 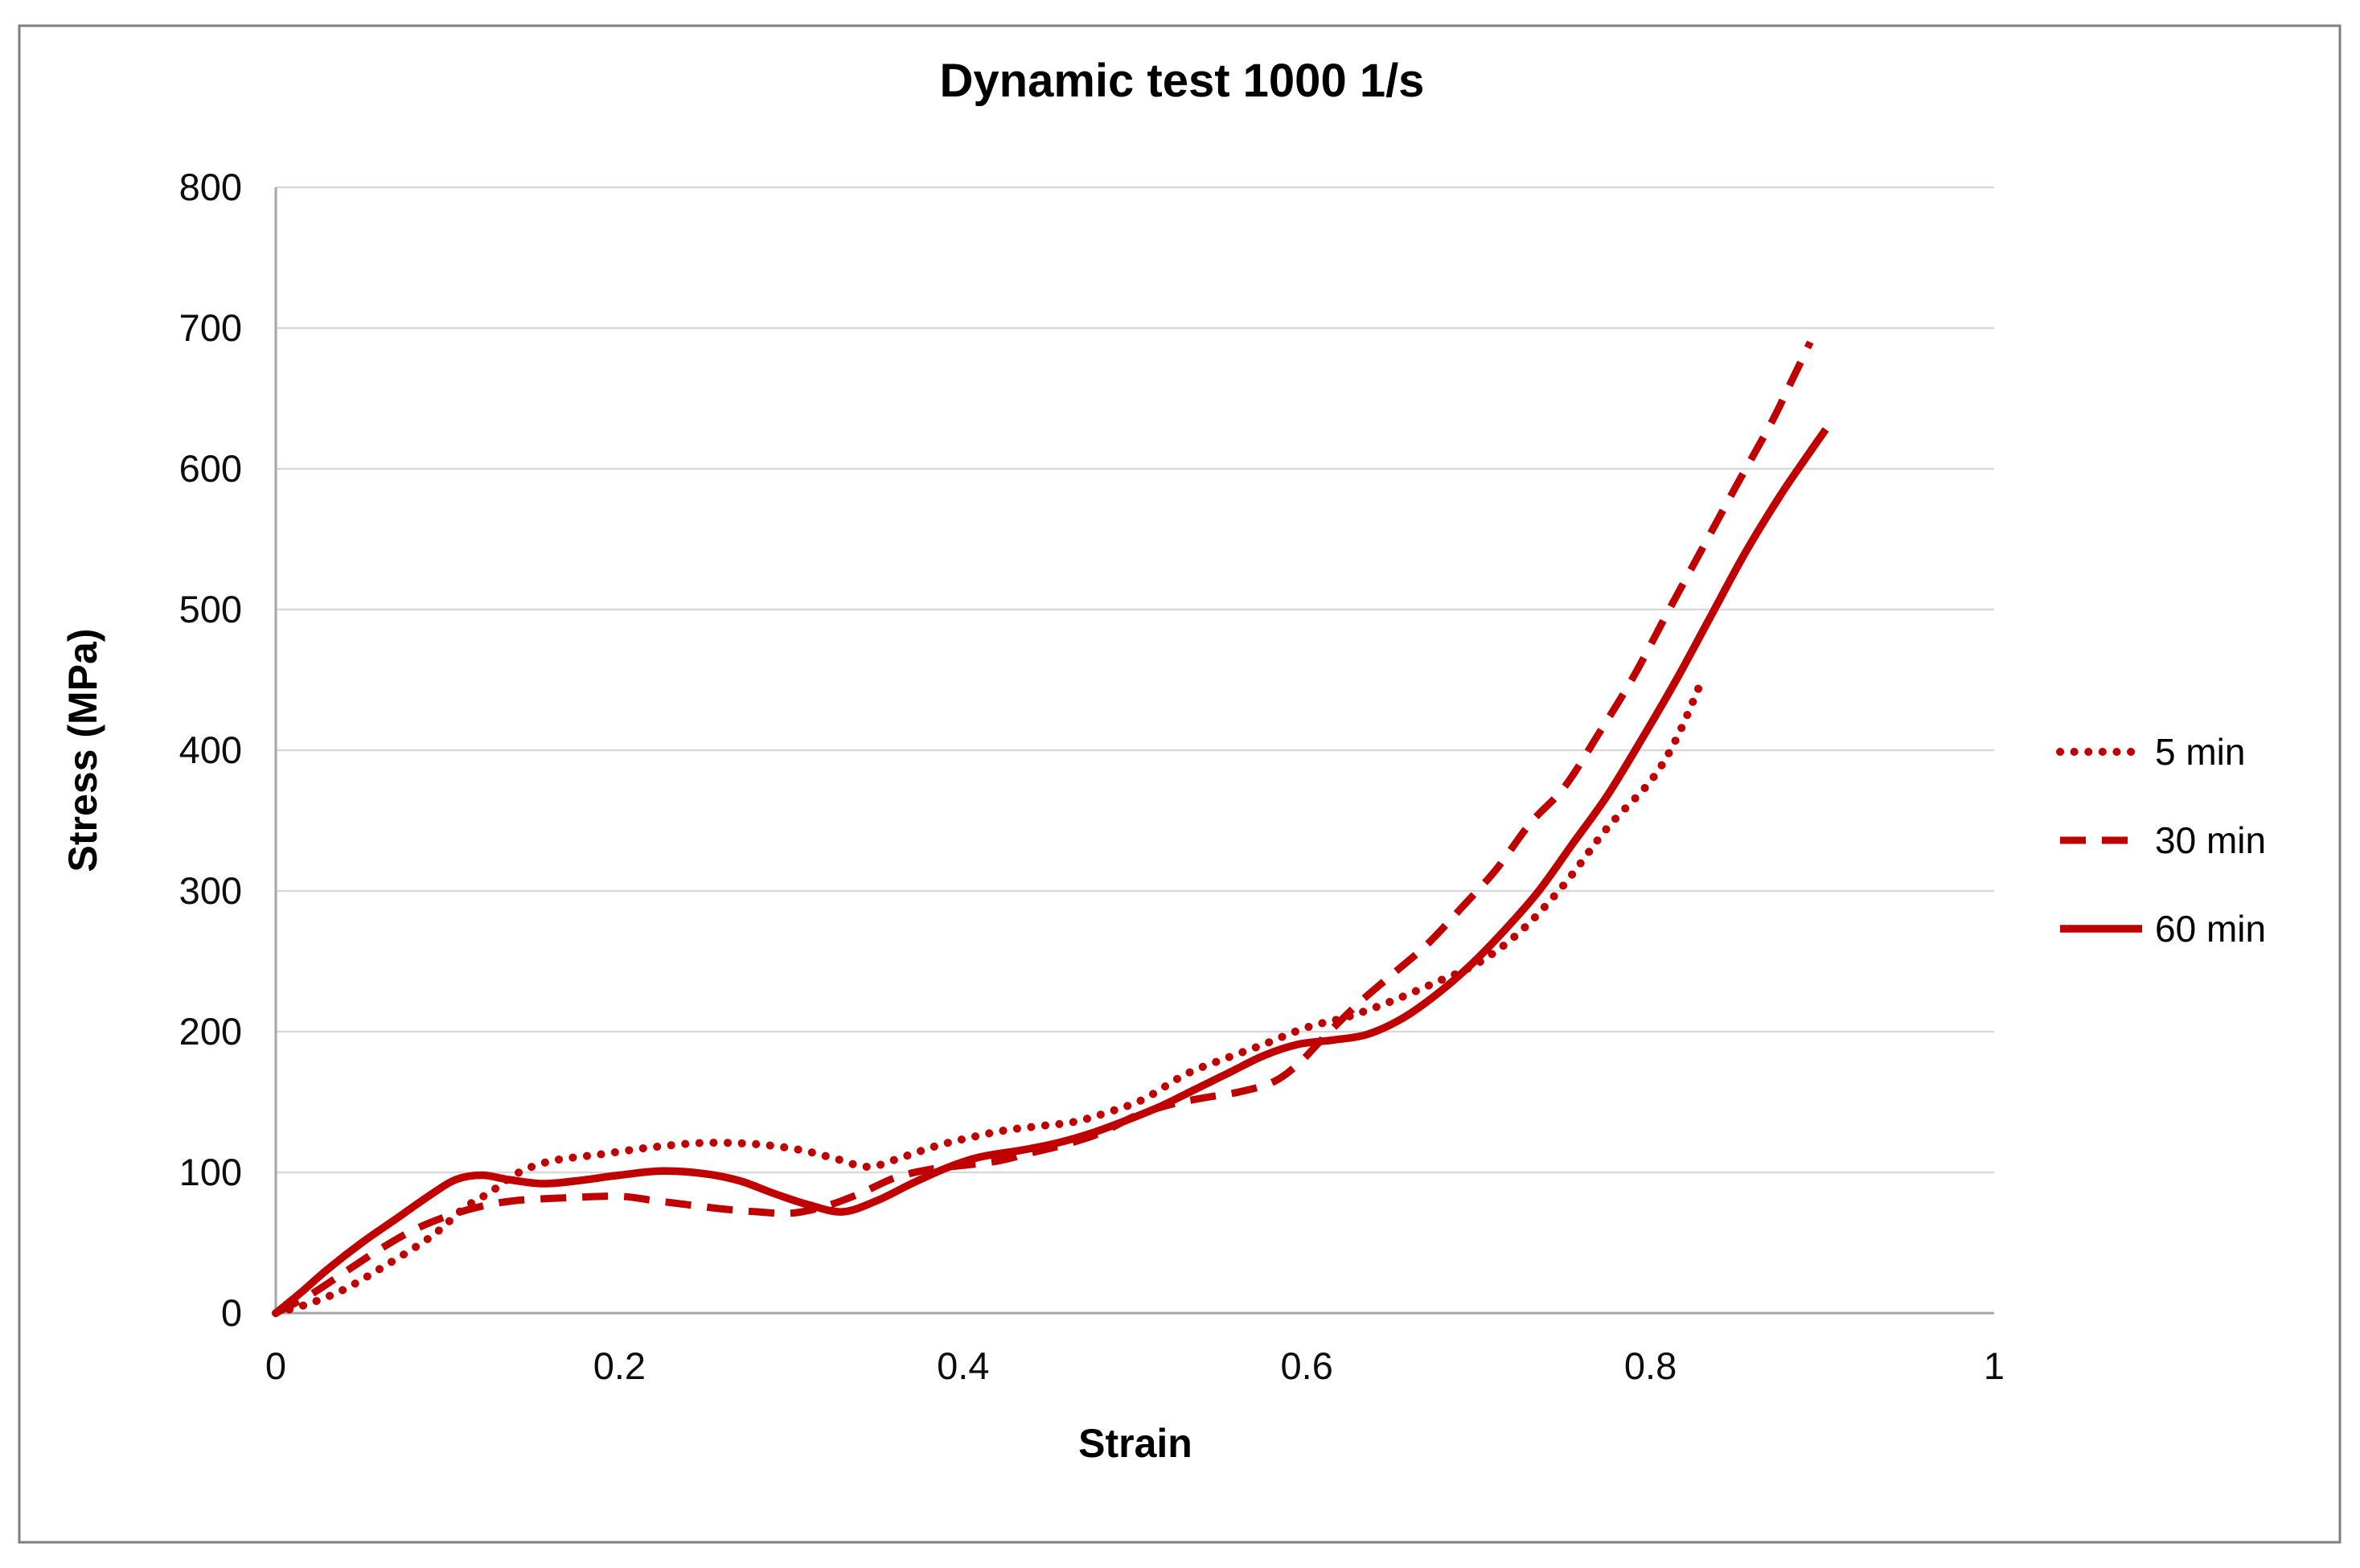 I want to click on y-tick-label-200: 200, so click(x=210, y=1031).